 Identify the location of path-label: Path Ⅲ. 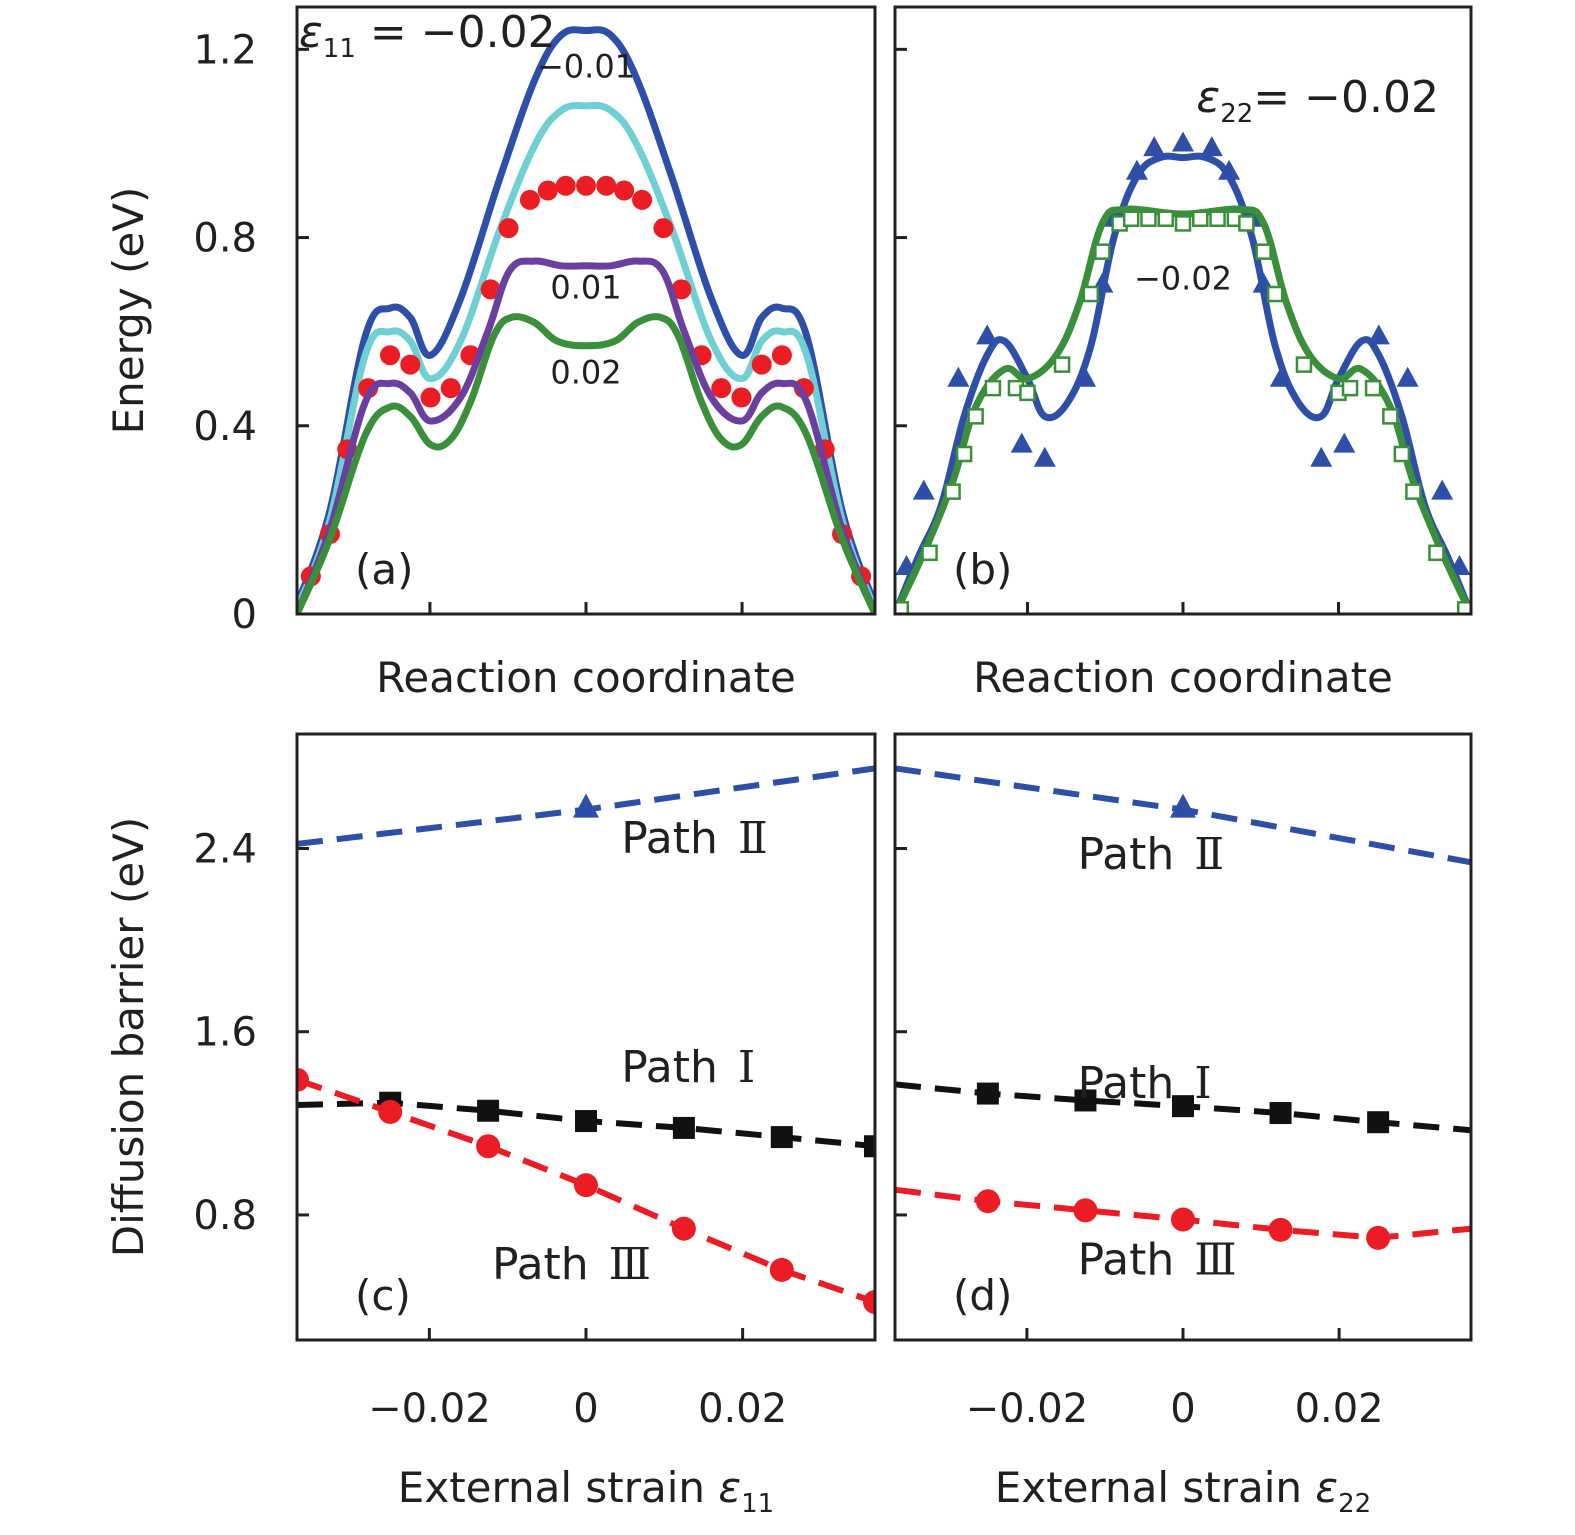
(1157, 1259).